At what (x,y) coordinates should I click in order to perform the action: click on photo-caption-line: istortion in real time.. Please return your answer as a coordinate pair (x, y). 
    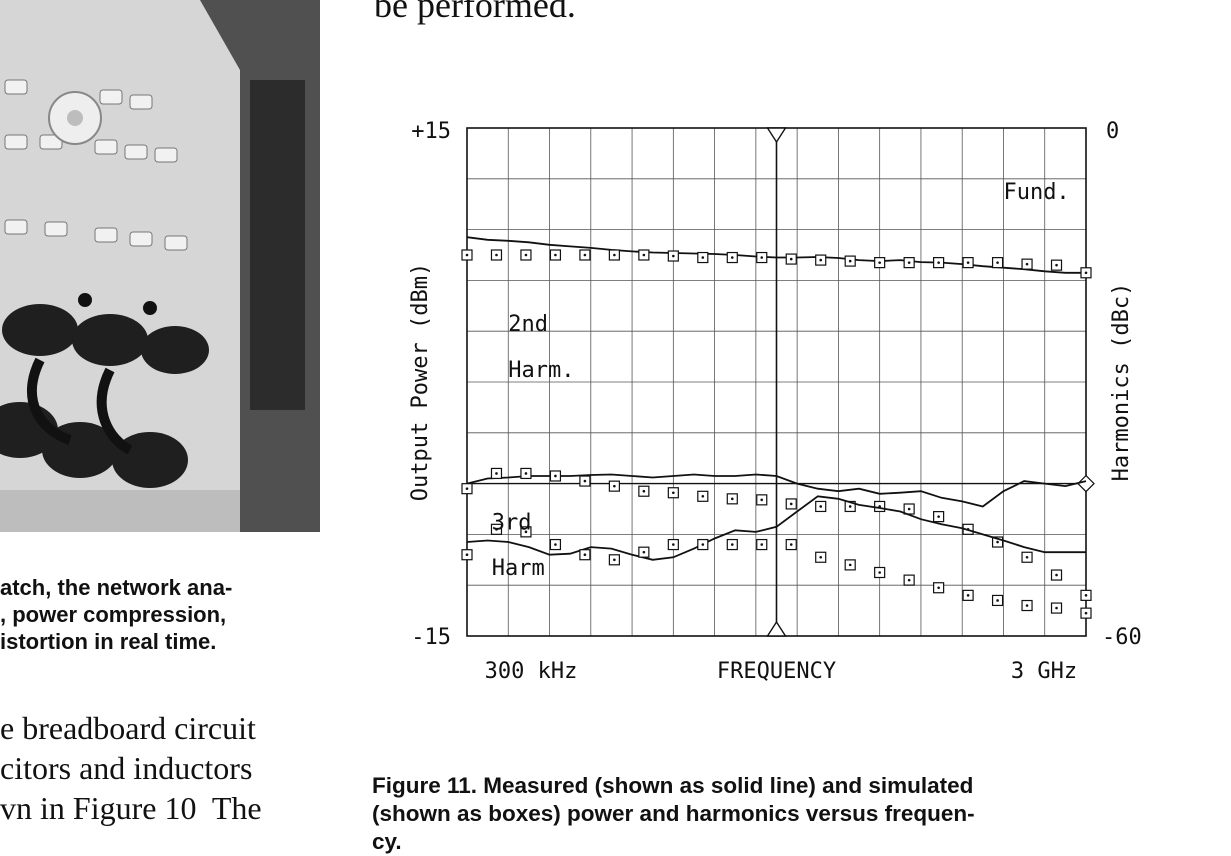
    Looking at the image, I should click on (108, 641).